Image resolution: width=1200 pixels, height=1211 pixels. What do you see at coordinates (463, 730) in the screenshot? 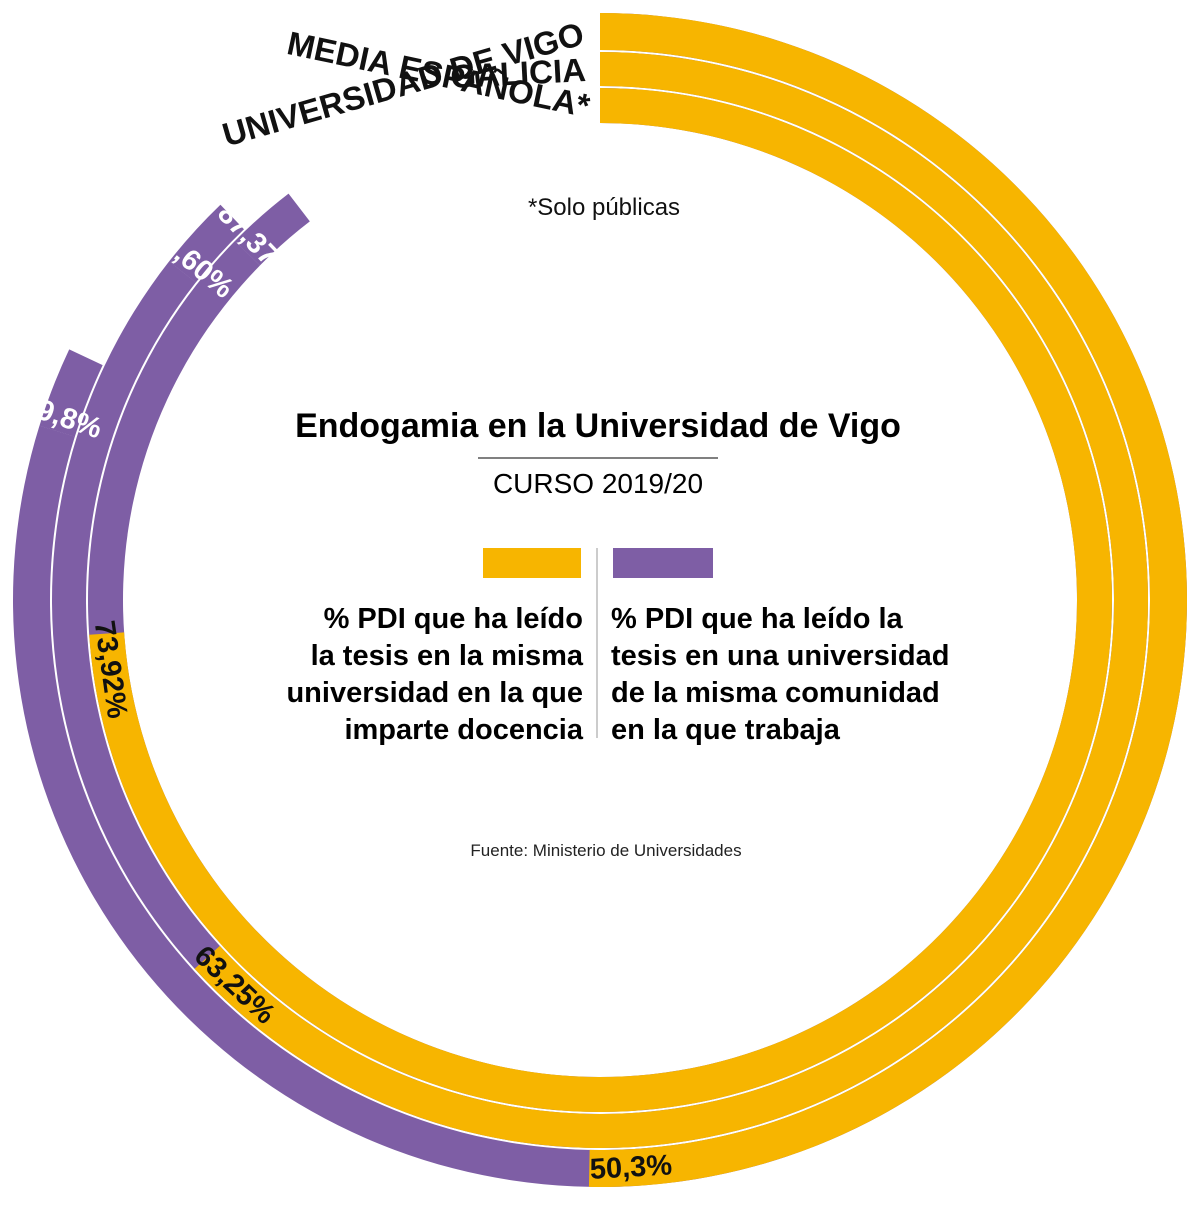
I see `legend-line: imparte docencia` at bounding box center [463, 730].